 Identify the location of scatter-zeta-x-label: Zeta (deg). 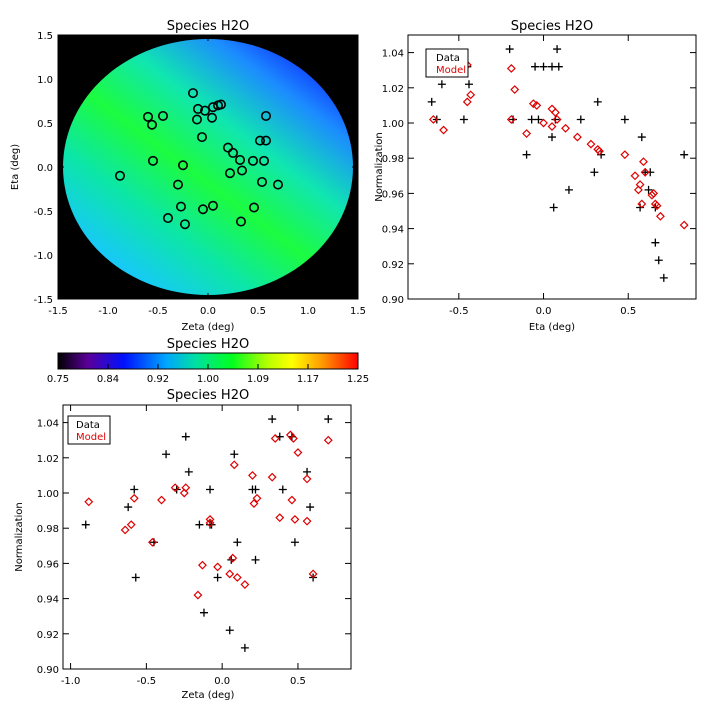
(208, 695).